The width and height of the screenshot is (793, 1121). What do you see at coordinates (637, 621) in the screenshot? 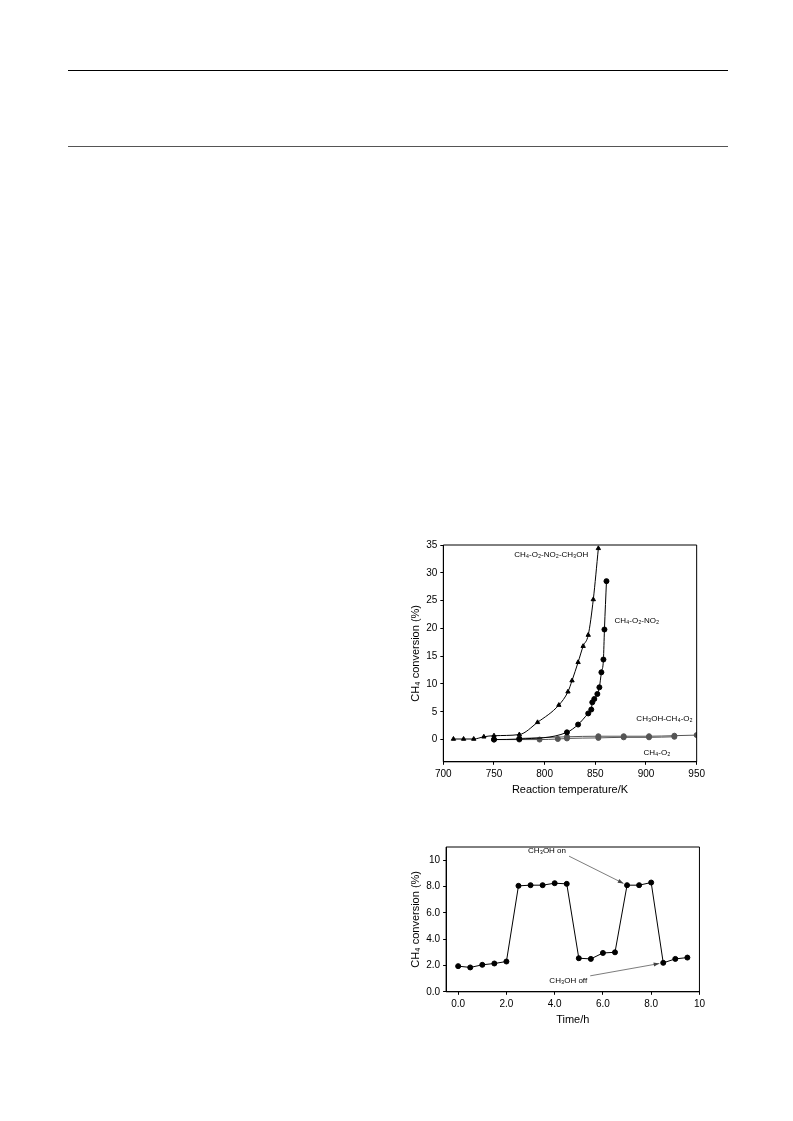
I see `series-label: CH₄-O₂-NO₂` at bounding box center [637, 621].